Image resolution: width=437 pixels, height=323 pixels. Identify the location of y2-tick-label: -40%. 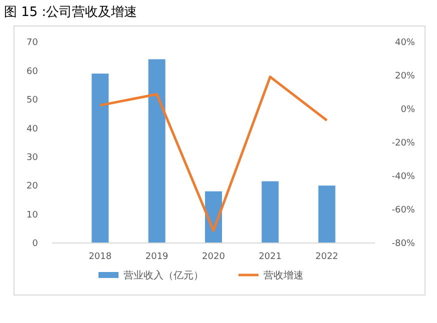
(404, 177).